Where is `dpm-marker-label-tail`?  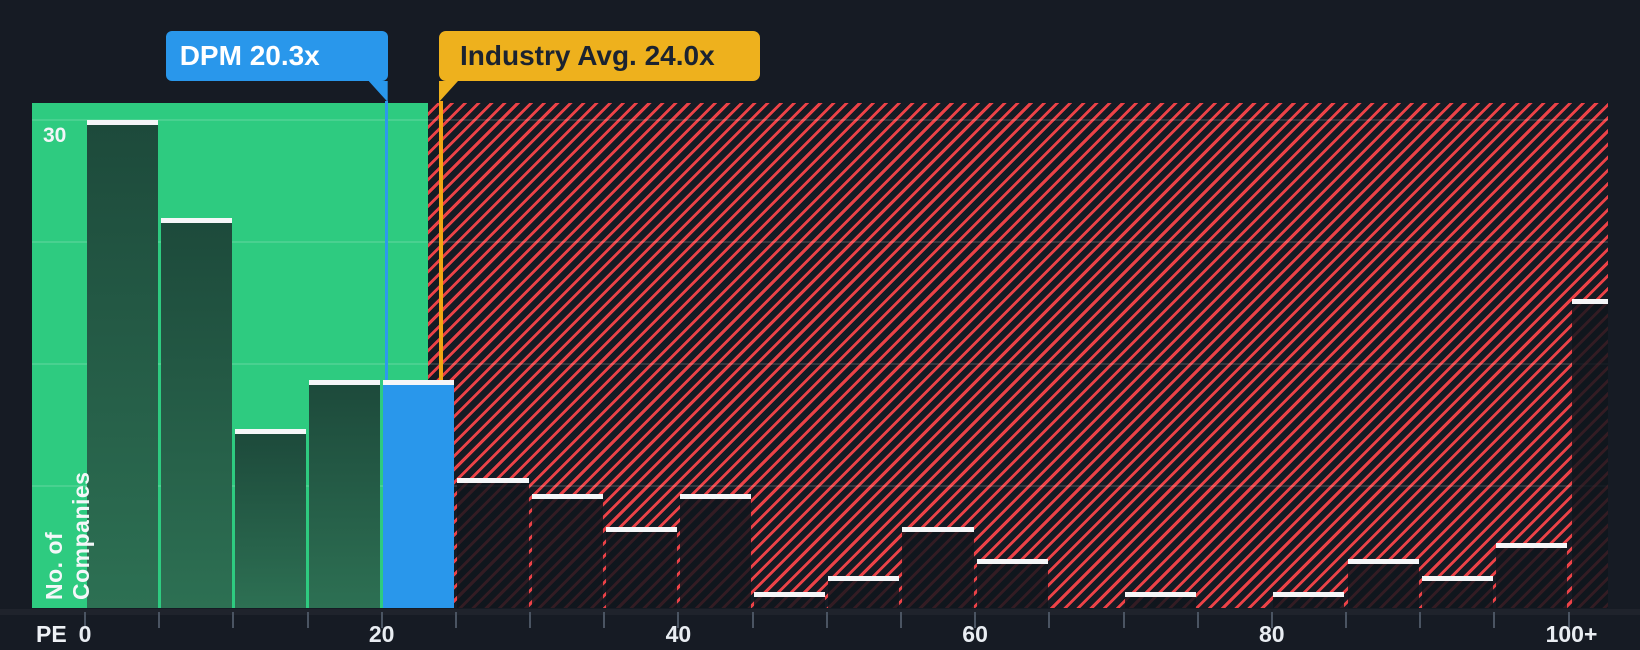
dpm-marker-label-tail is located at coordinates (378, 91).